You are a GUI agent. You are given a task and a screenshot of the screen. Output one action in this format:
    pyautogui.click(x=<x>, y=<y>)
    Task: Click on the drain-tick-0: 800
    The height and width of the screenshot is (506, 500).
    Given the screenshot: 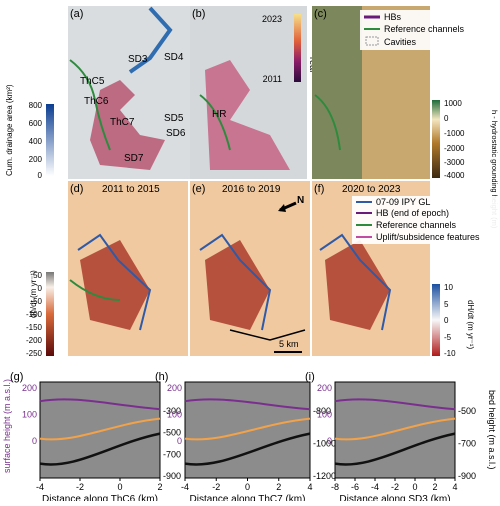 What is the action you would take?
    pyautogui.click(x=36, y=105)
    